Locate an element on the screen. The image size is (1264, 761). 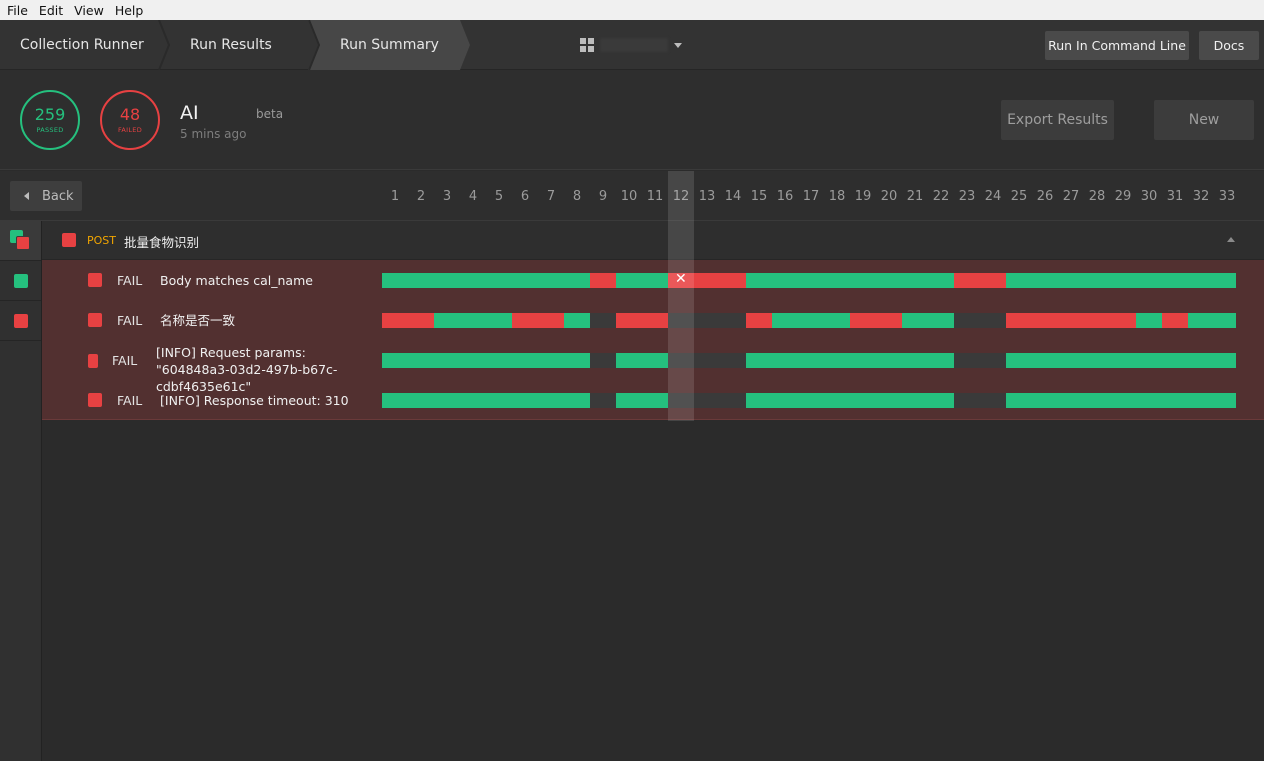
filter-passed is located at coordinates (20, 281).